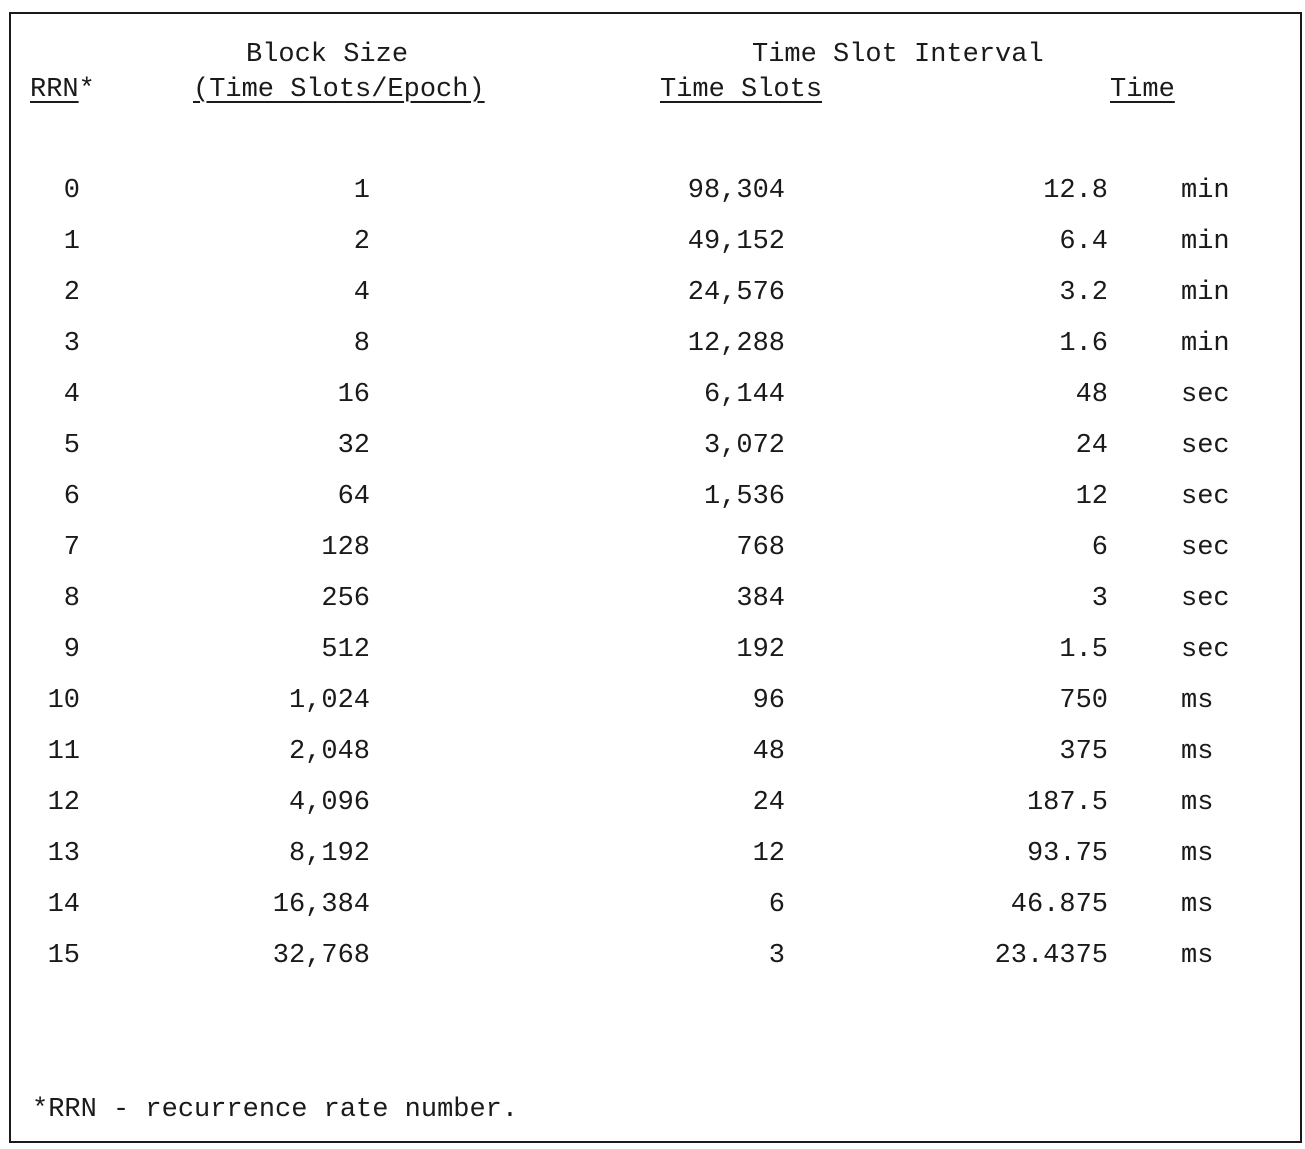 The width and height of the screenshot is (1305, 1149). I want to click on time-value-cell: 375, so click(1083, 752).